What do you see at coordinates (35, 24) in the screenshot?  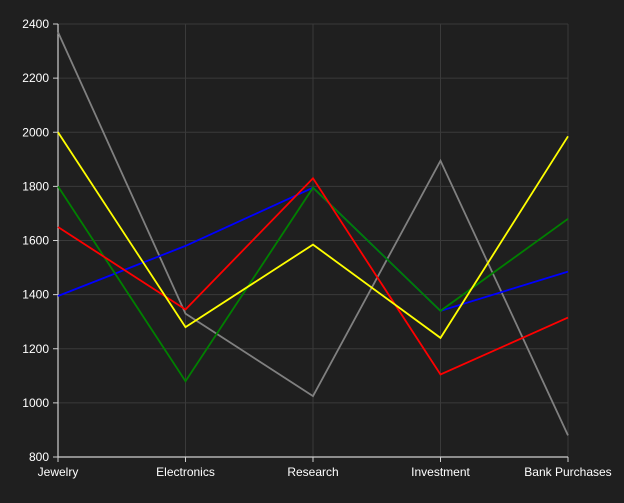 I see `y-tick-label: 2400` at bounding box center [35, 24].